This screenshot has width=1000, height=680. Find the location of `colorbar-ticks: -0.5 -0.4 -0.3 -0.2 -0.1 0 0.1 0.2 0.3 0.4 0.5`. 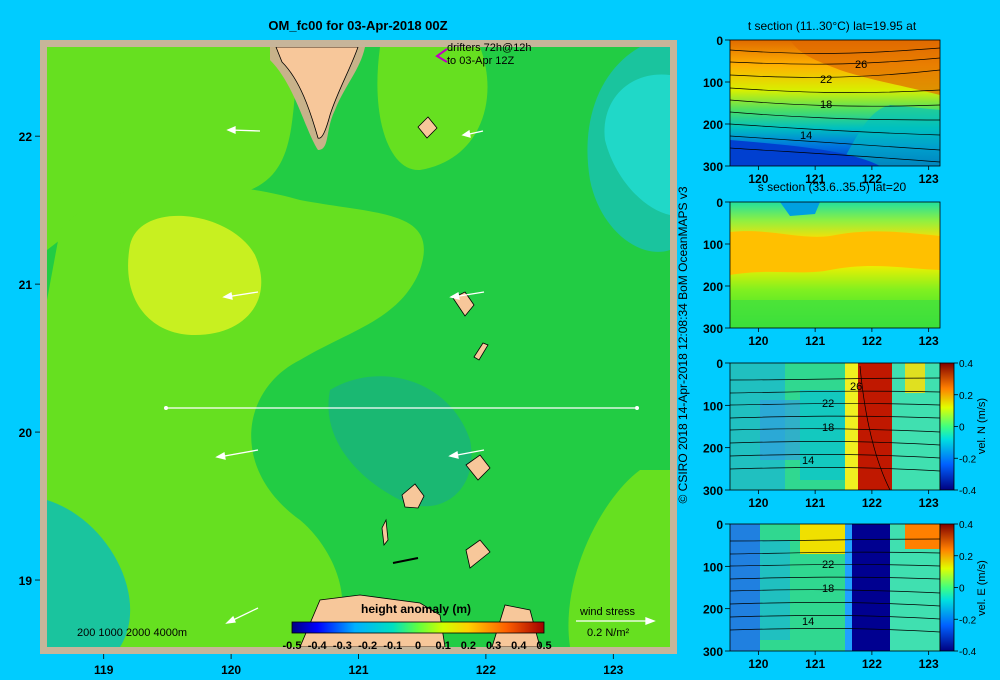

colorbar-ticks: -0.5 -0.4 -0.3 -0.2 -0.1 0 0.1 0.2 0.3 0.4 0.5 is located at coordinates (417, 646).